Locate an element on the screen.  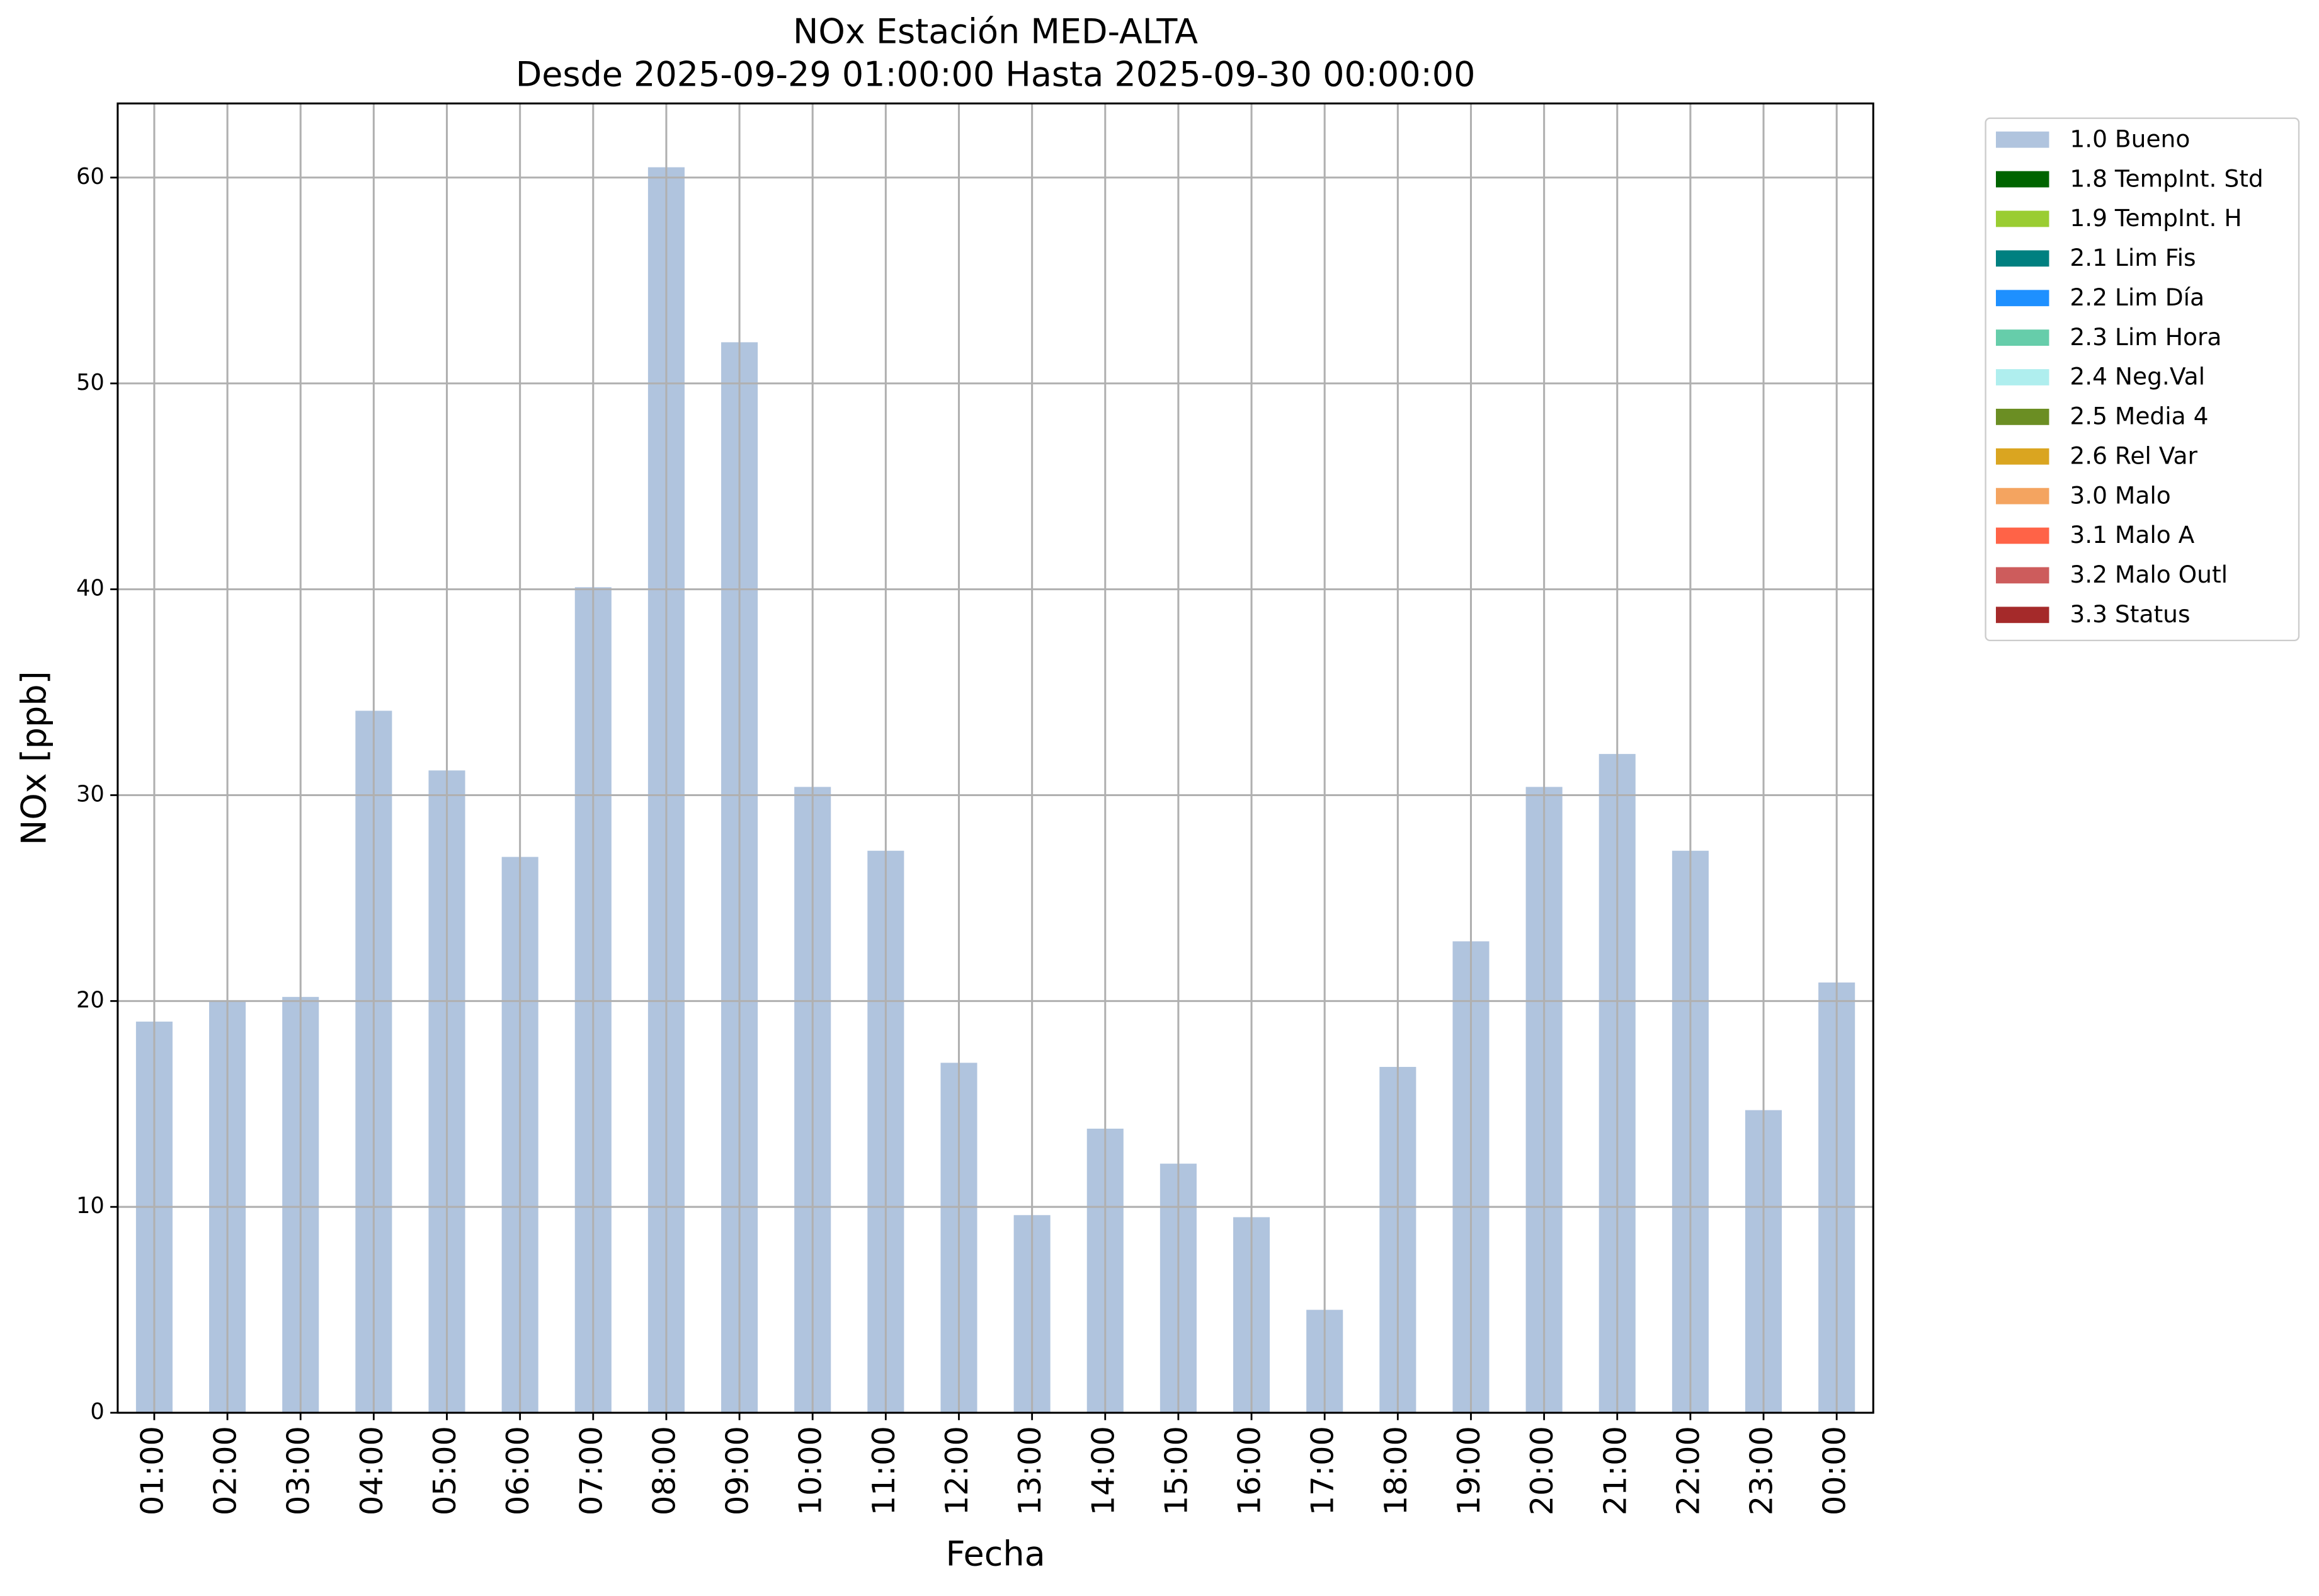
y-tick-label: 60 is located at coordinates (90, 177).